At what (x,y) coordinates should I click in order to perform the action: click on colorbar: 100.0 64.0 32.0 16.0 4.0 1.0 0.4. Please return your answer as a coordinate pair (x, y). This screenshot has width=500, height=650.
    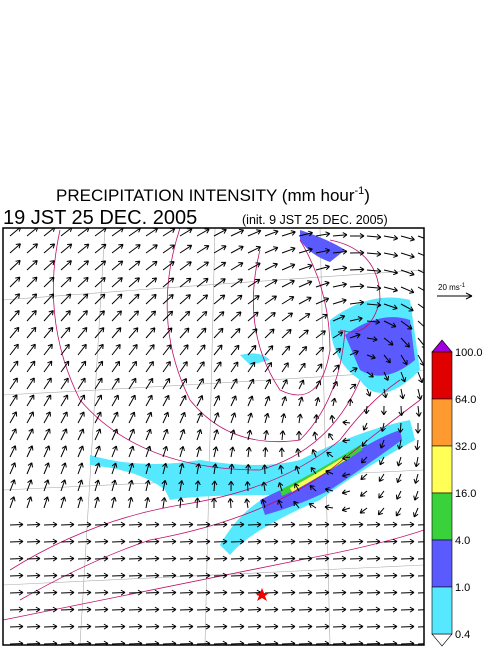
    Looking at the image, I should click on (457, 493).